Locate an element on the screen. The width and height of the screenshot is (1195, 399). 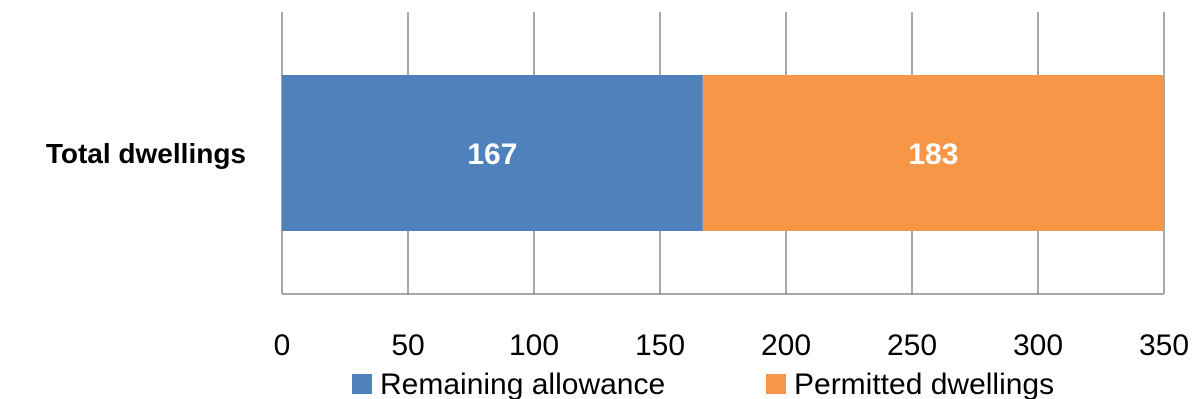
legend-label-permitted-dwellings: Permitted dwellings is located at coordinates (924, 383).